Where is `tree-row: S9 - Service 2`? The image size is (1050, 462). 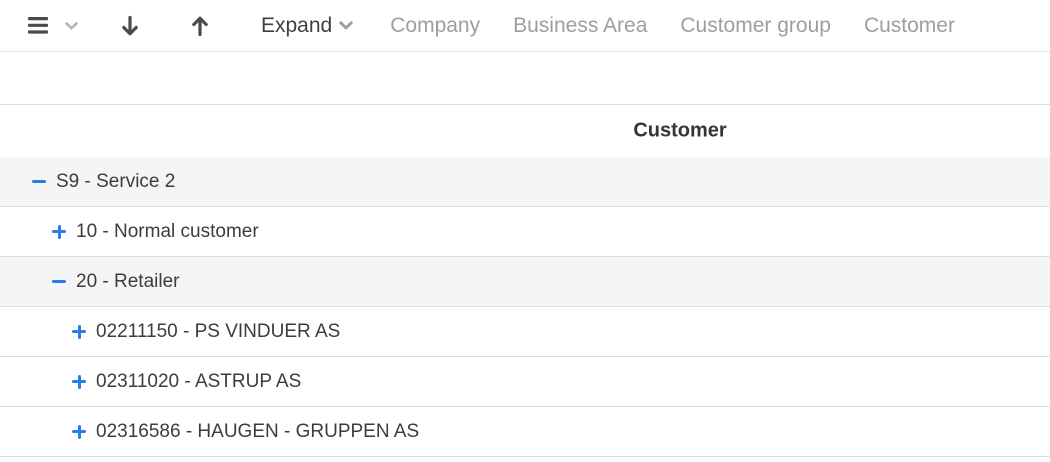
tree-row: S9 - Service 2 is located at coordinates (525, 182).